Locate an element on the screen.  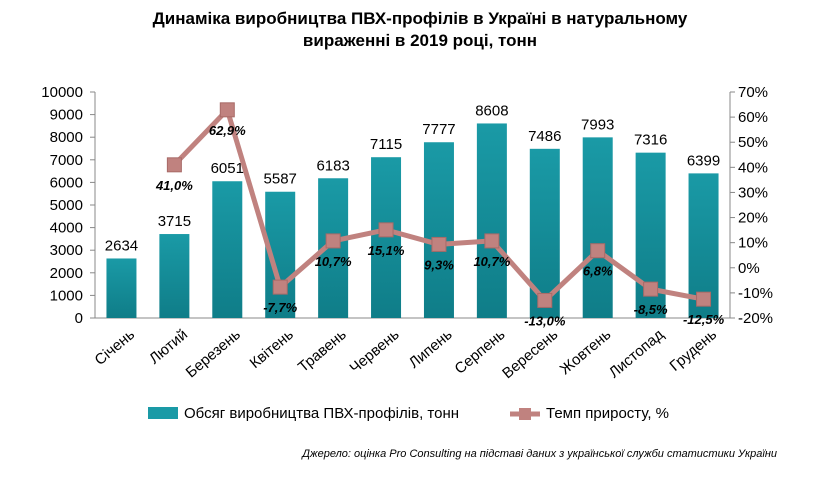
growth-value-label: -12,5% is located at coordinates (704, 319).